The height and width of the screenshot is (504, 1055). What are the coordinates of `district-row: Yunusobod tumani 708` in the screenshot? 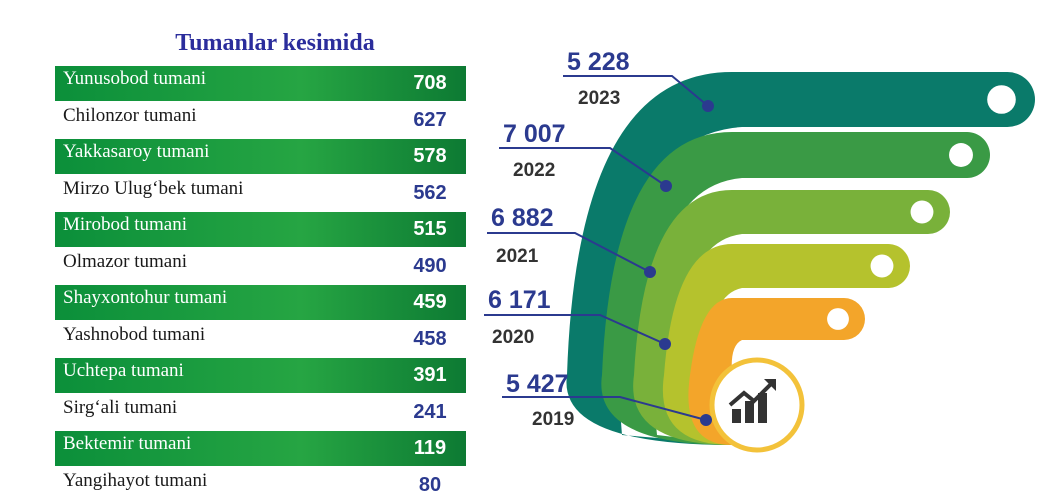 It's located at (262, 84).